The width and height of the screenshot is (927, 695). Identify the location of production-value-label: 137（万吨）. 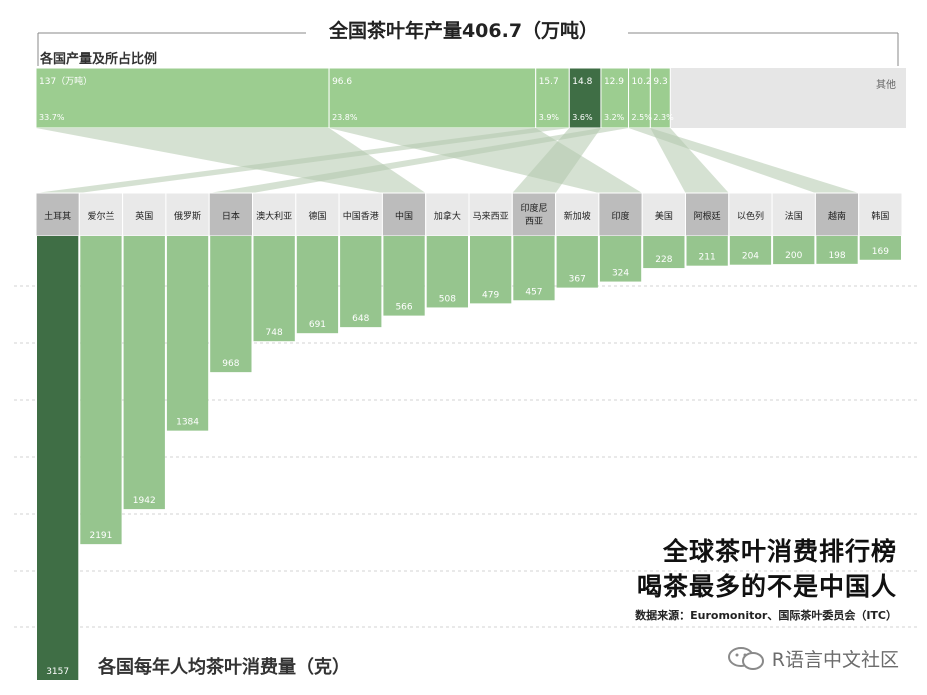
(65, 81).